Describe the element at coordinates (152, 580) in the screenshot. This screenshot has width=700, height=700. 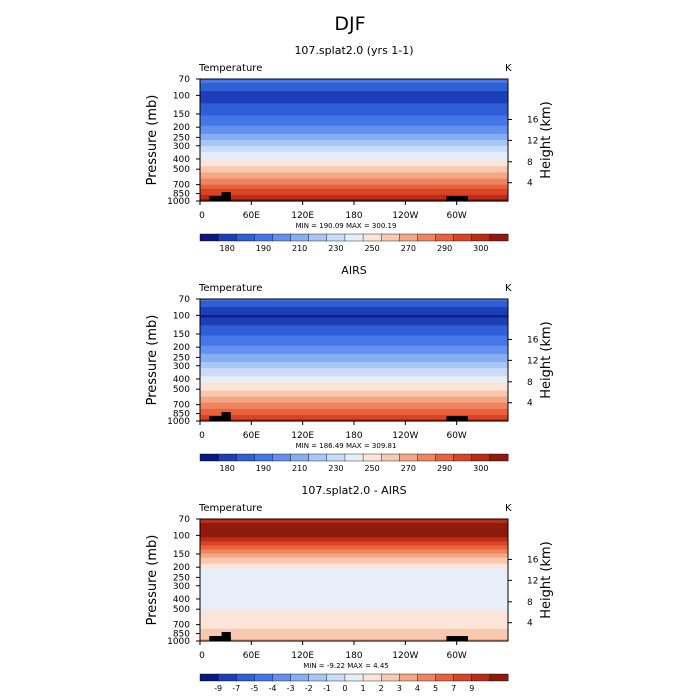
I see `y-axis-label: Pressure (mb)` at that location.